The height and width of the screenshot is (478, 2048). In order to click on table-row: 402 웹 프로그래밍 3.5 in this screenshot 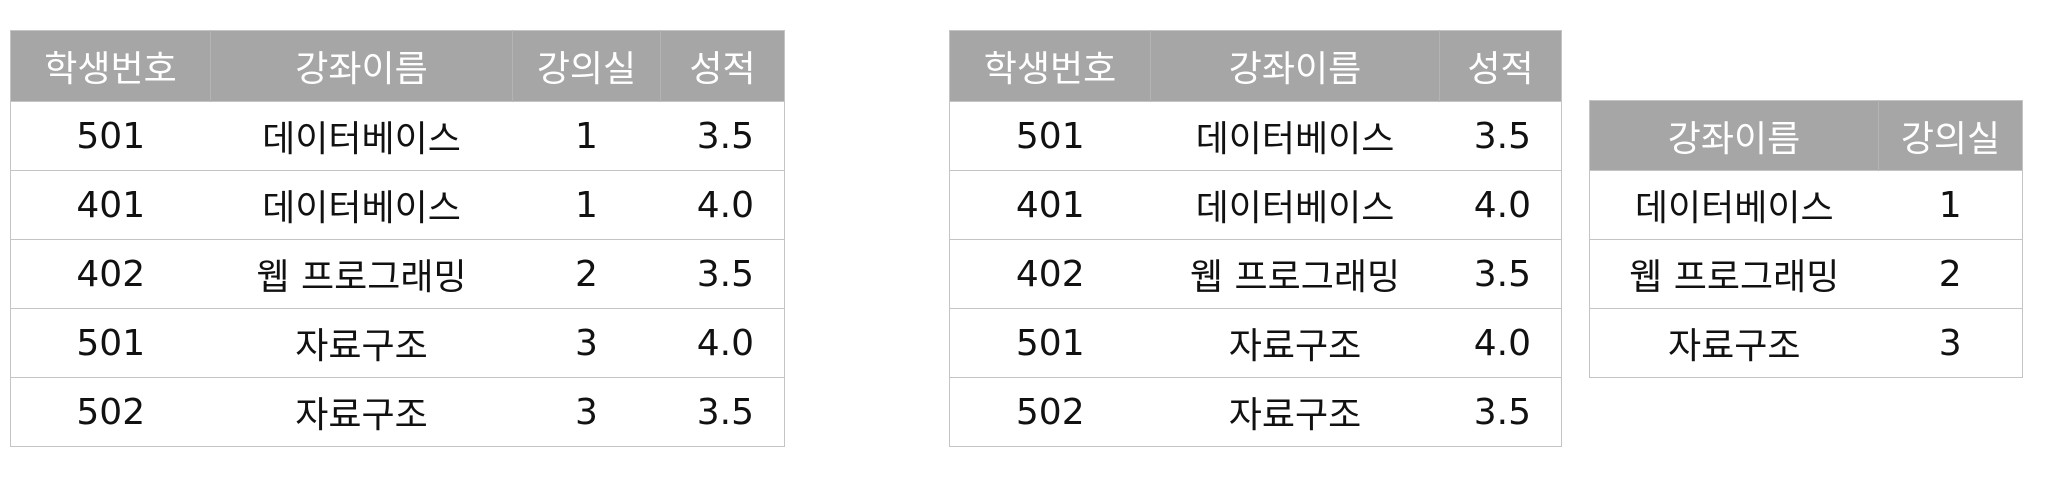, I will do `click(1255, 274)`.